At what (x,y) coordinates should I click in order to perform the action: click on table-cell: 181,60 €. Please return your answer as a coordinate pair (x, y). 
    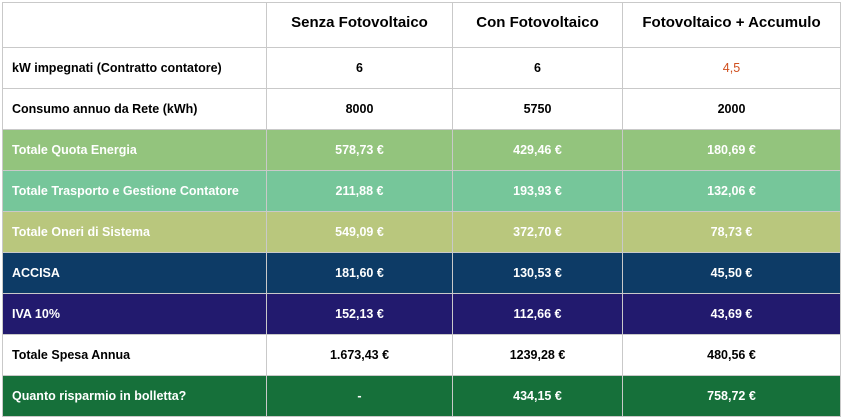
    Looking at the image, I should click on (359, 273).